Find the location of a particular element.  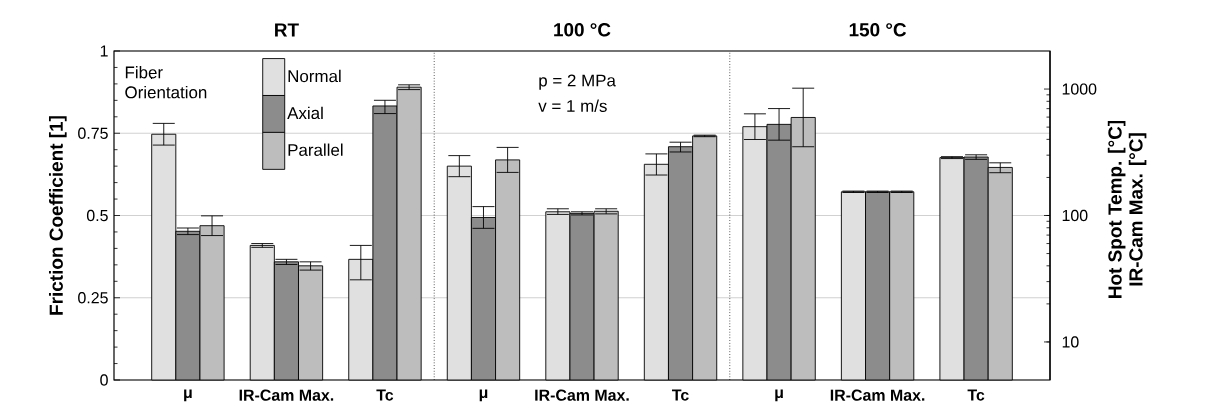

y-axis-title: Friction Coefficient [1] is located at coordinates (57, 215).